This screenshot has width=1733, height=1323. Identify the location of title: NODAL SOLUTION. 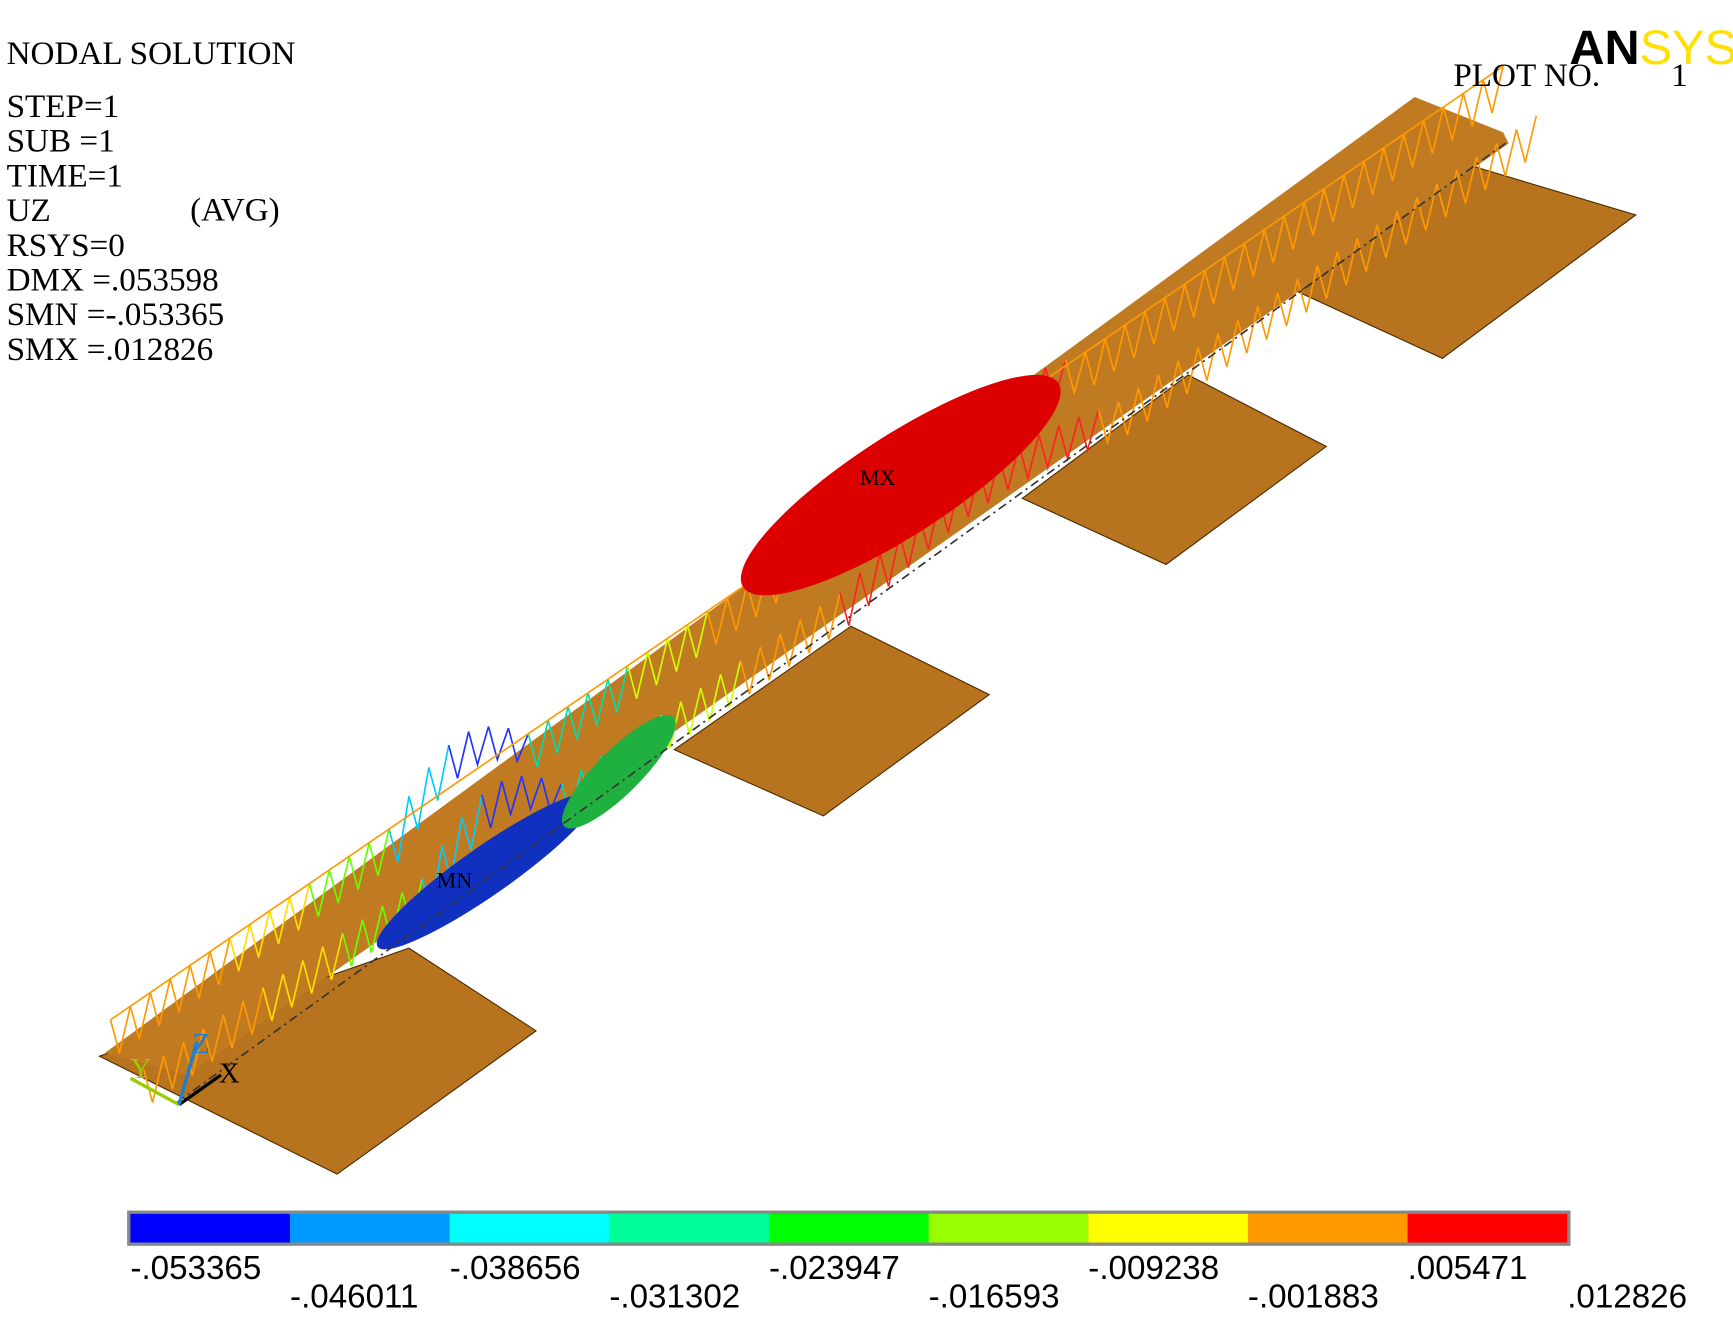
(151, 53).